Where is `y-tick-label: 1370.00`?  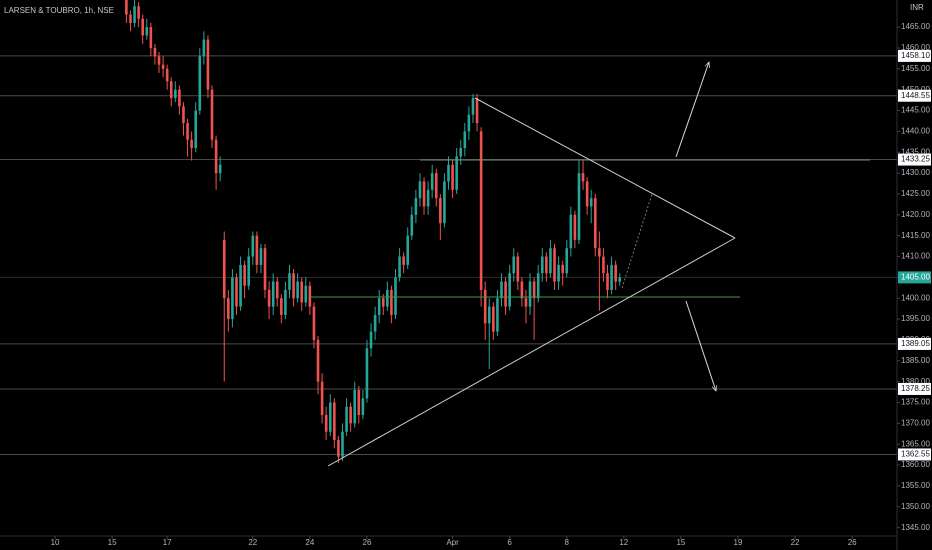 y-tick-label: 1370.00 is located at coordinates (915, 422).